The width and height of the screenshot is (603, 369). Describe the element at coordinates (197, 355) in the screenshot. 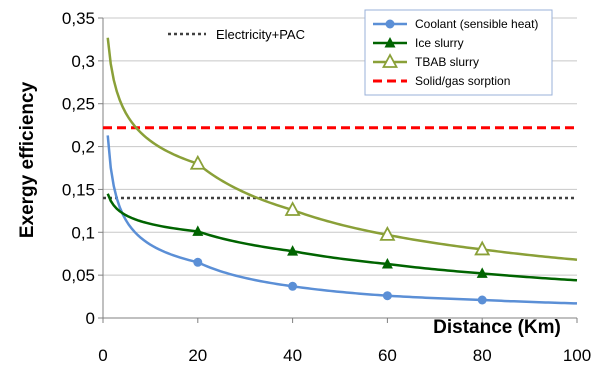

I see `x-tick-label: 20` at that location.